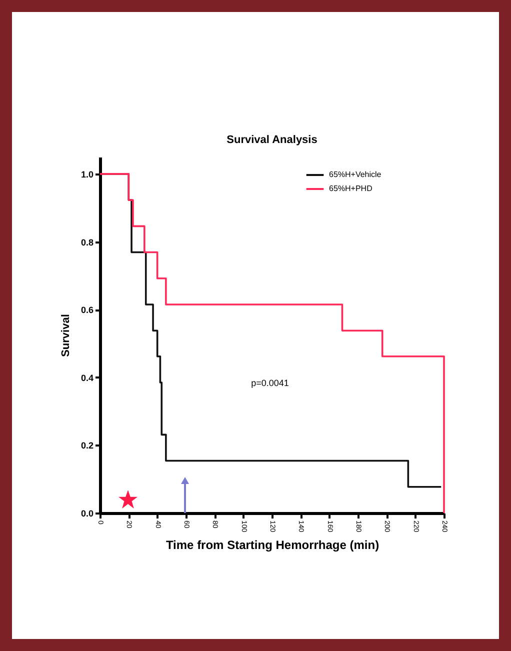 The width and height of the screenshot is (511, 651). I want to click on y-tick-label: 0.0, so click(87, 513).